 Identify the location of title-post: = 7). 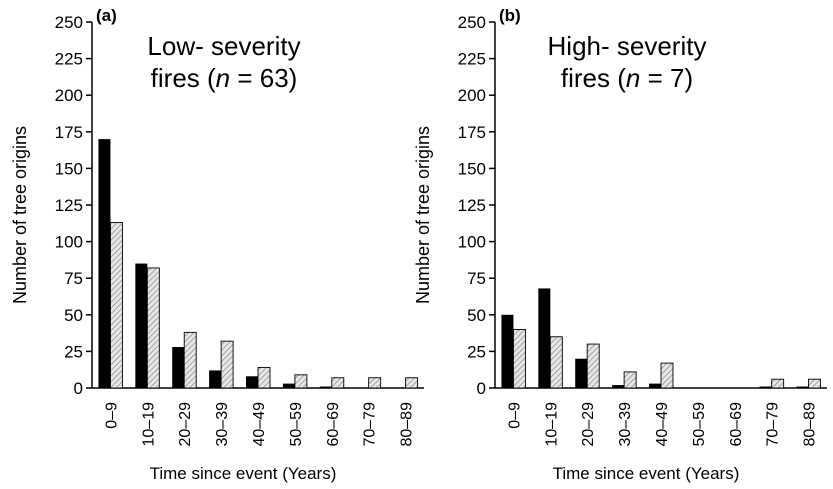
(666, 78).